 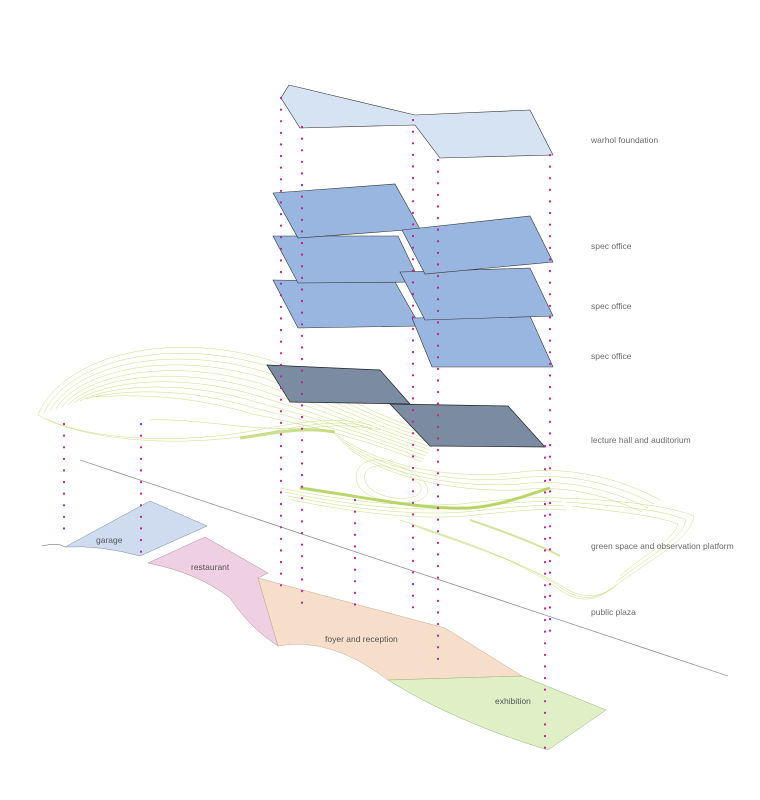 I want to click on spec-office-3-plane-left, so click(x=346, y=304).